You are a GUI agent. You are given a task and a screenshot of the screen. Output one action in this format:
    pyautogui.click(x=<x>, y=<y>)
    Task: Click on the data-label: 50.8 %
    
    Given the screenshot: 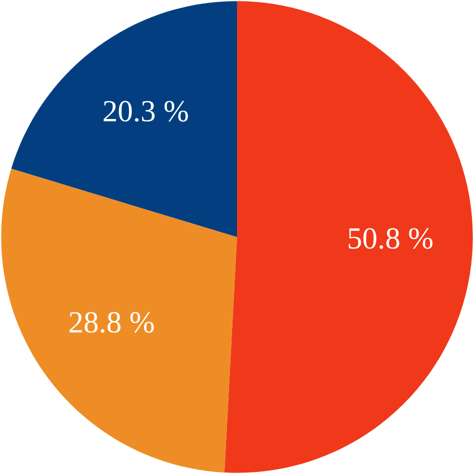 What is the action you would take?
    pyautogui.click(x=390, y=238)
    